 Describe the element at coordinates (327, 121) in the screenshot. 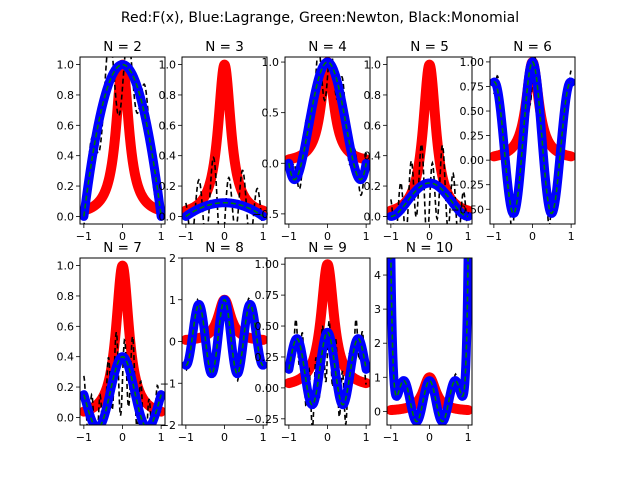

I see `lagrange-curve` at that location.